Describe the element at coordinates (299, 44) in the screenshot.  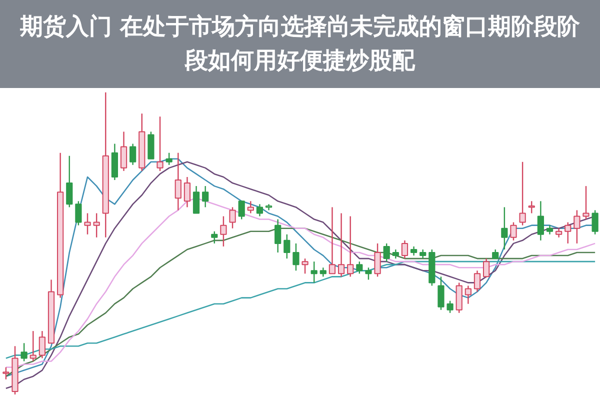
I see `chart-title: 期货入门 在处于市场方向选择尚未完成的窗口期阶段阶段如何用好便捷炒股配` at that location.